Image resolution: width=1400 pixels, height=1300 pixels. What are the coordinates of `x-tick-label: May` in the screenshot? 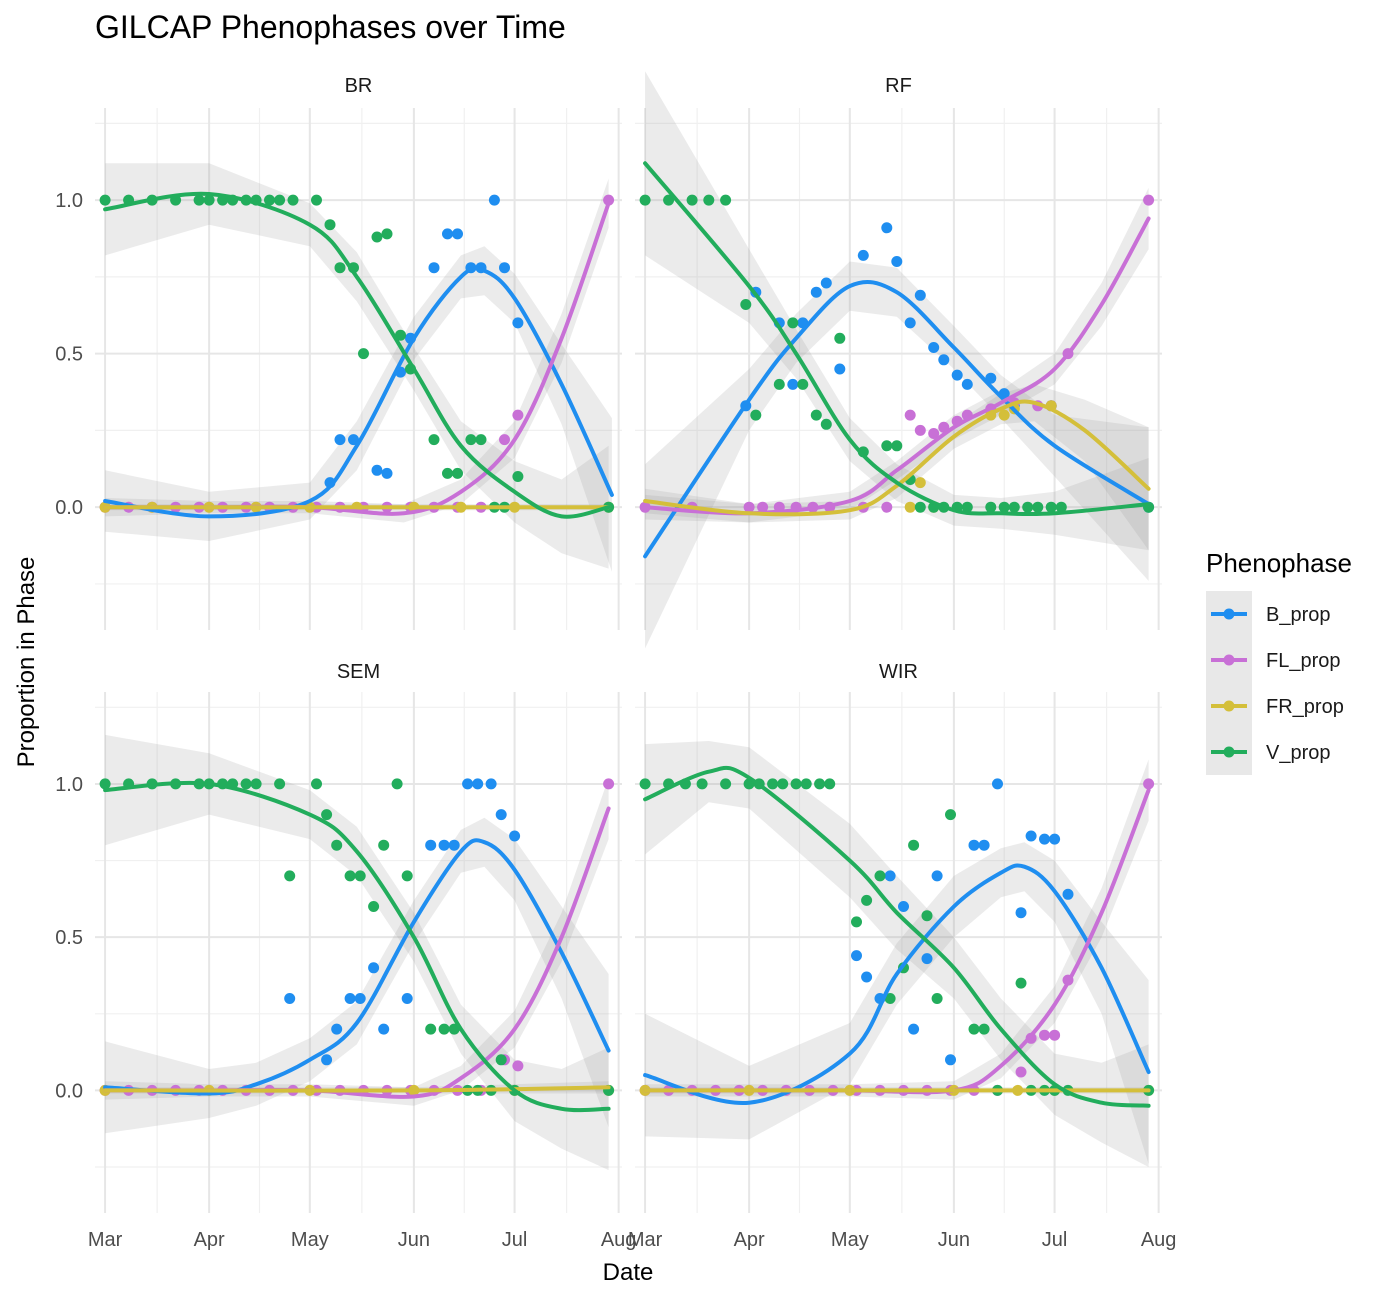 It's located at (310, 1240).